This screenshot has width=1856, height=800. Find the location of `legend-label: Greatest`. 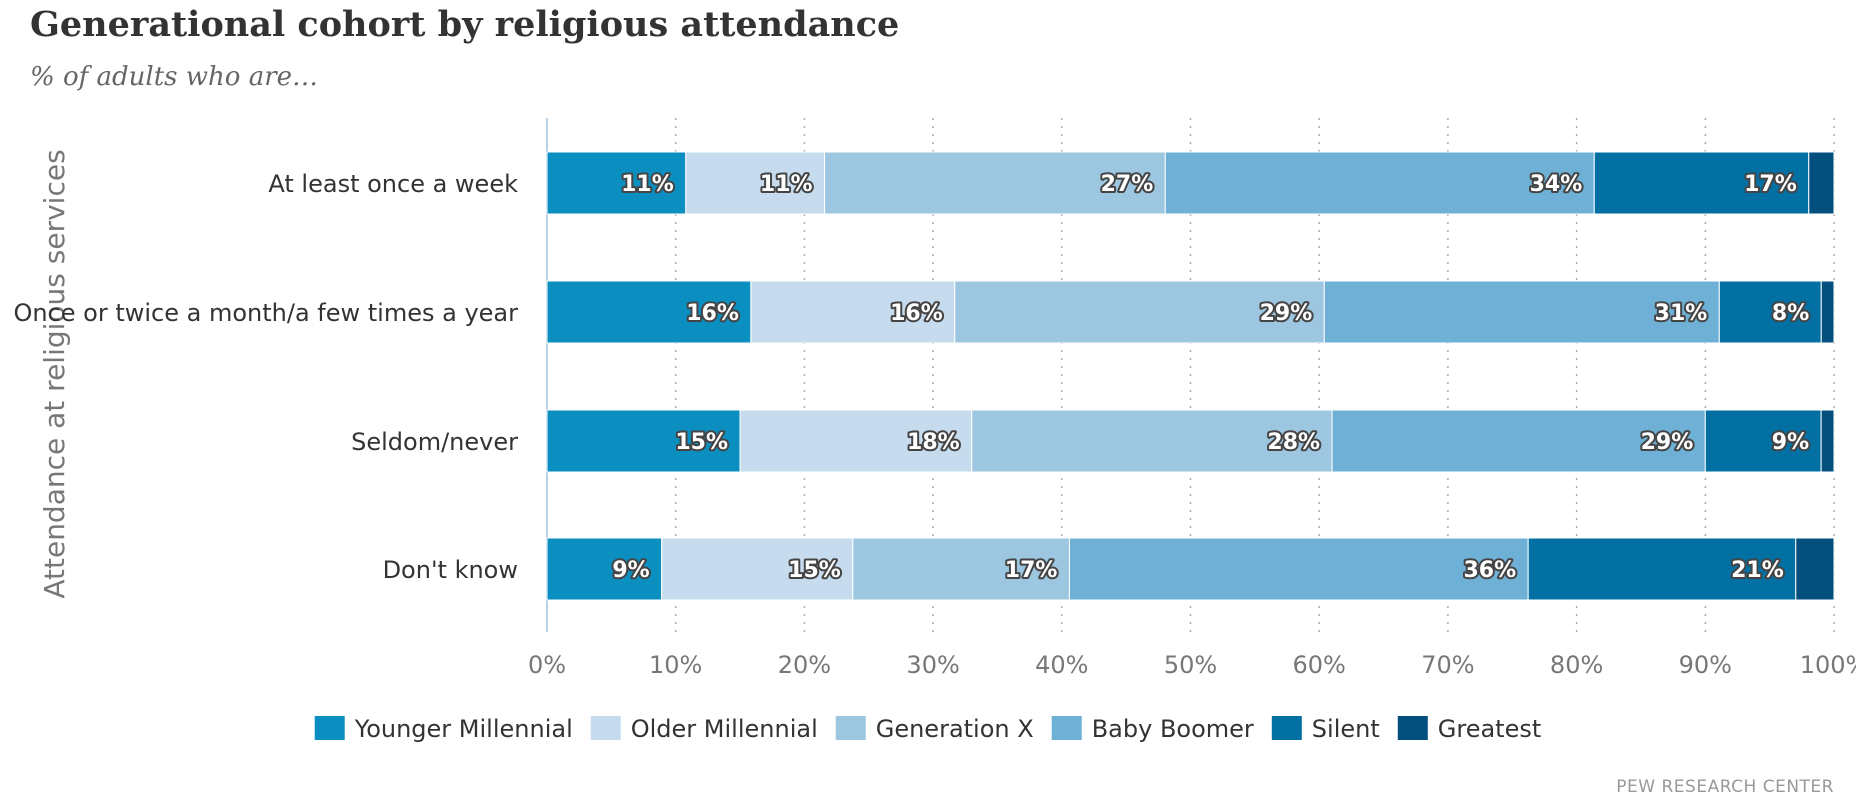

legend-label: Greatest is located at coordinates (1490, 729).